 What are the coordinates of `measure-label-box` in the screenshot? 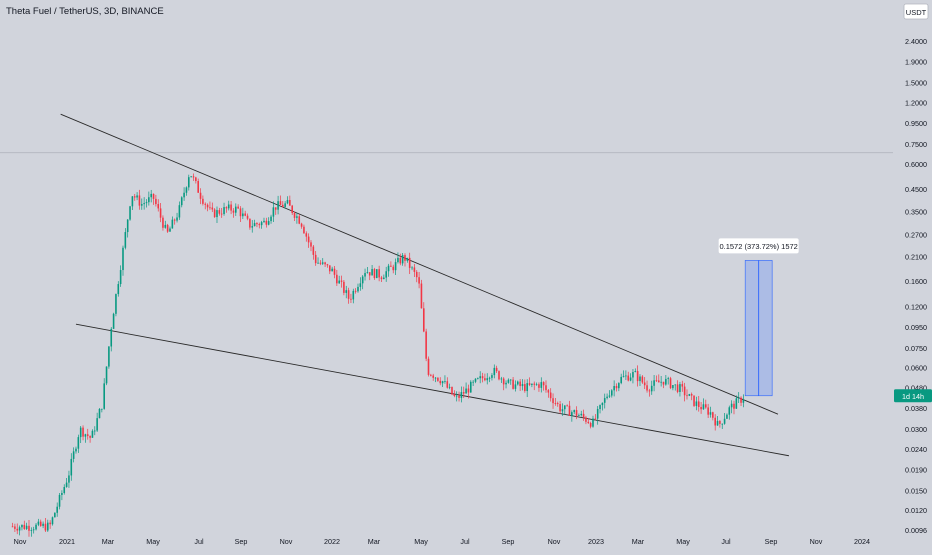 It's located at (758, 246).